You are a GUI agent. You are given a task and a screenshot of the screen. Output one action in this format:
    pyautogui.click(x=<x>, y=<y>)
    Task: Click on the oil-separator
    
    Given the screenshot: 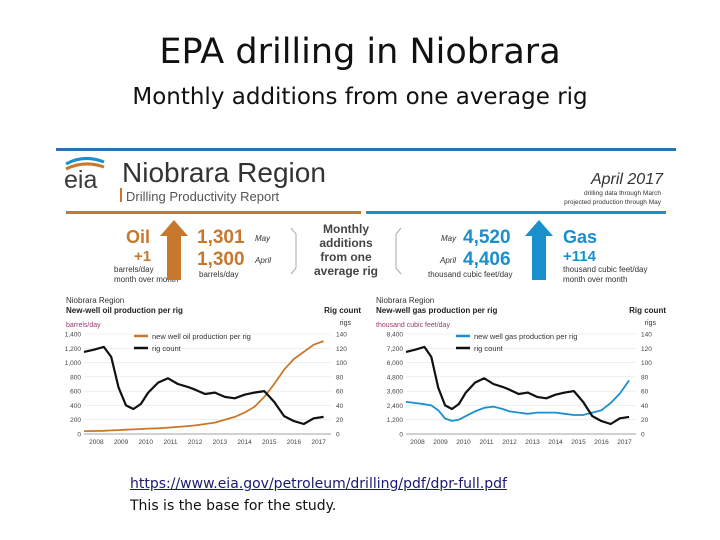 What is the action you would take?
    pyautogui.click(x=213, y=212)
    